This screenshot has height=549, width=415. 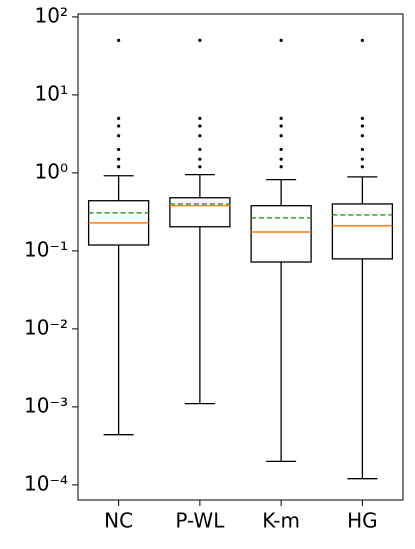 I want to click on y-tick-label: 10⁻⁴, so click(x=46, y=483).